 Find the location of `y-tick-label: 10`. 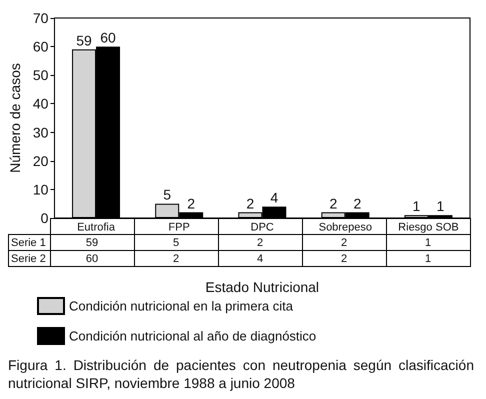

y-tick-label: 10 is located at coordinates (40, 189).